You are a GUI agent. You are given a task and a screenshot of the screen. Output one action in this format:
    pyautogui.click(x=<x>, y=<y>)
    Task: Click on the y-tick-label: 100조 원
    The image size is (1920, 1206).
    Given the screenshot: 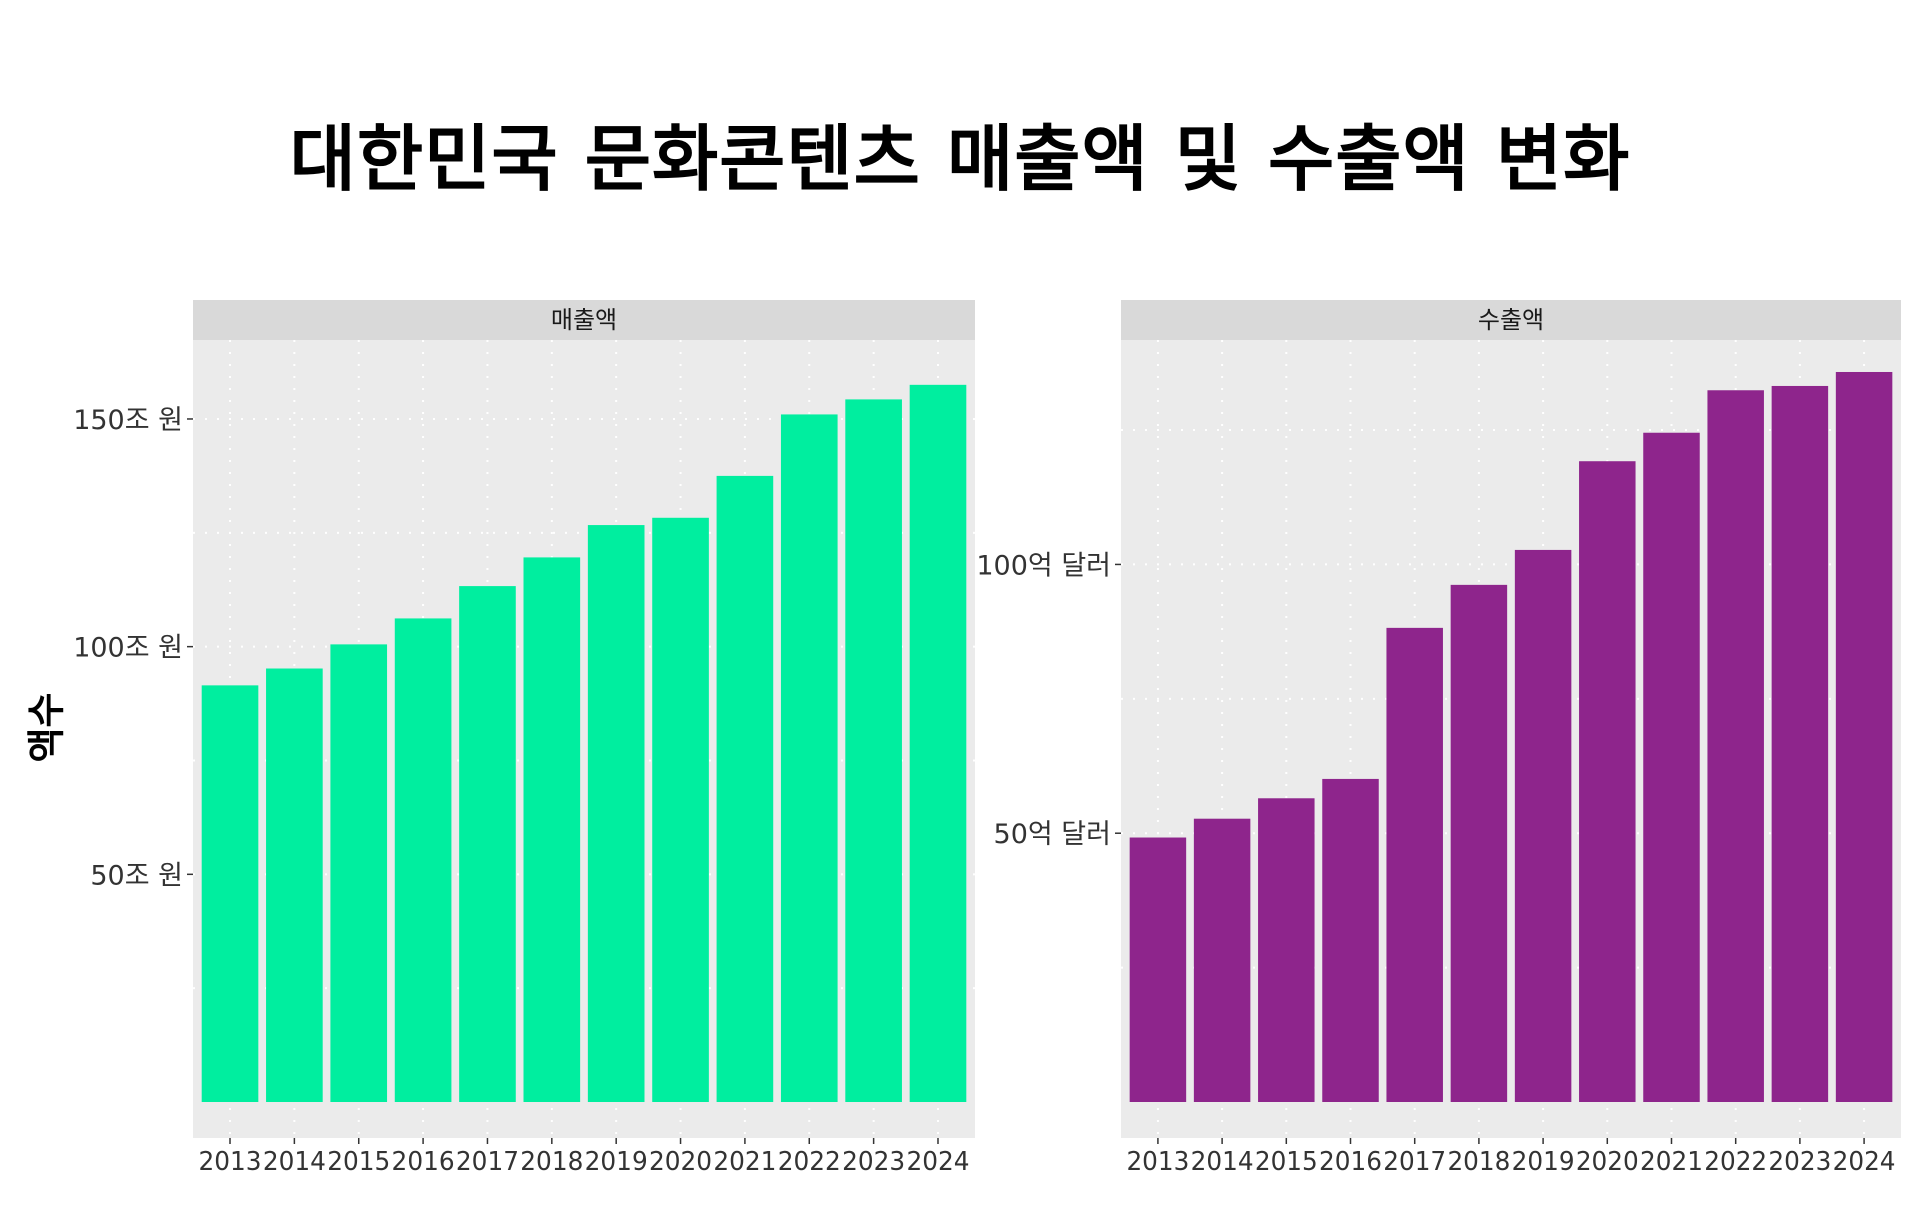 What is the action you would take?
    pyautogui.click(x=128, y=648)
    